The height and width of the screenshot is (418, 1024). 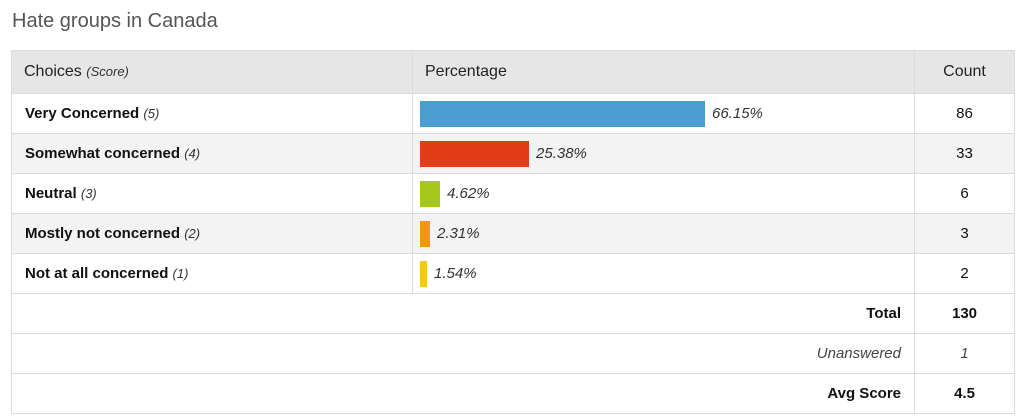 I want to click on percentage-label: 25.38%, so click(x=561, y=153).